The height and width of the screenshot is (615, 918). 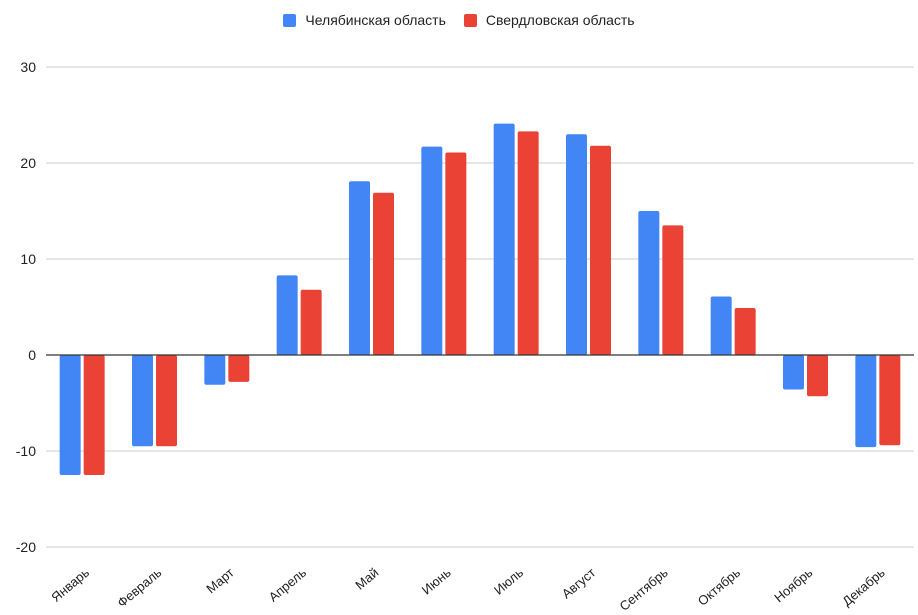 What do you see at coordinates (560, 20) in the screenshot?
I see `legend-label-series-2: Свердловская область` at bounding box center [560, 20].